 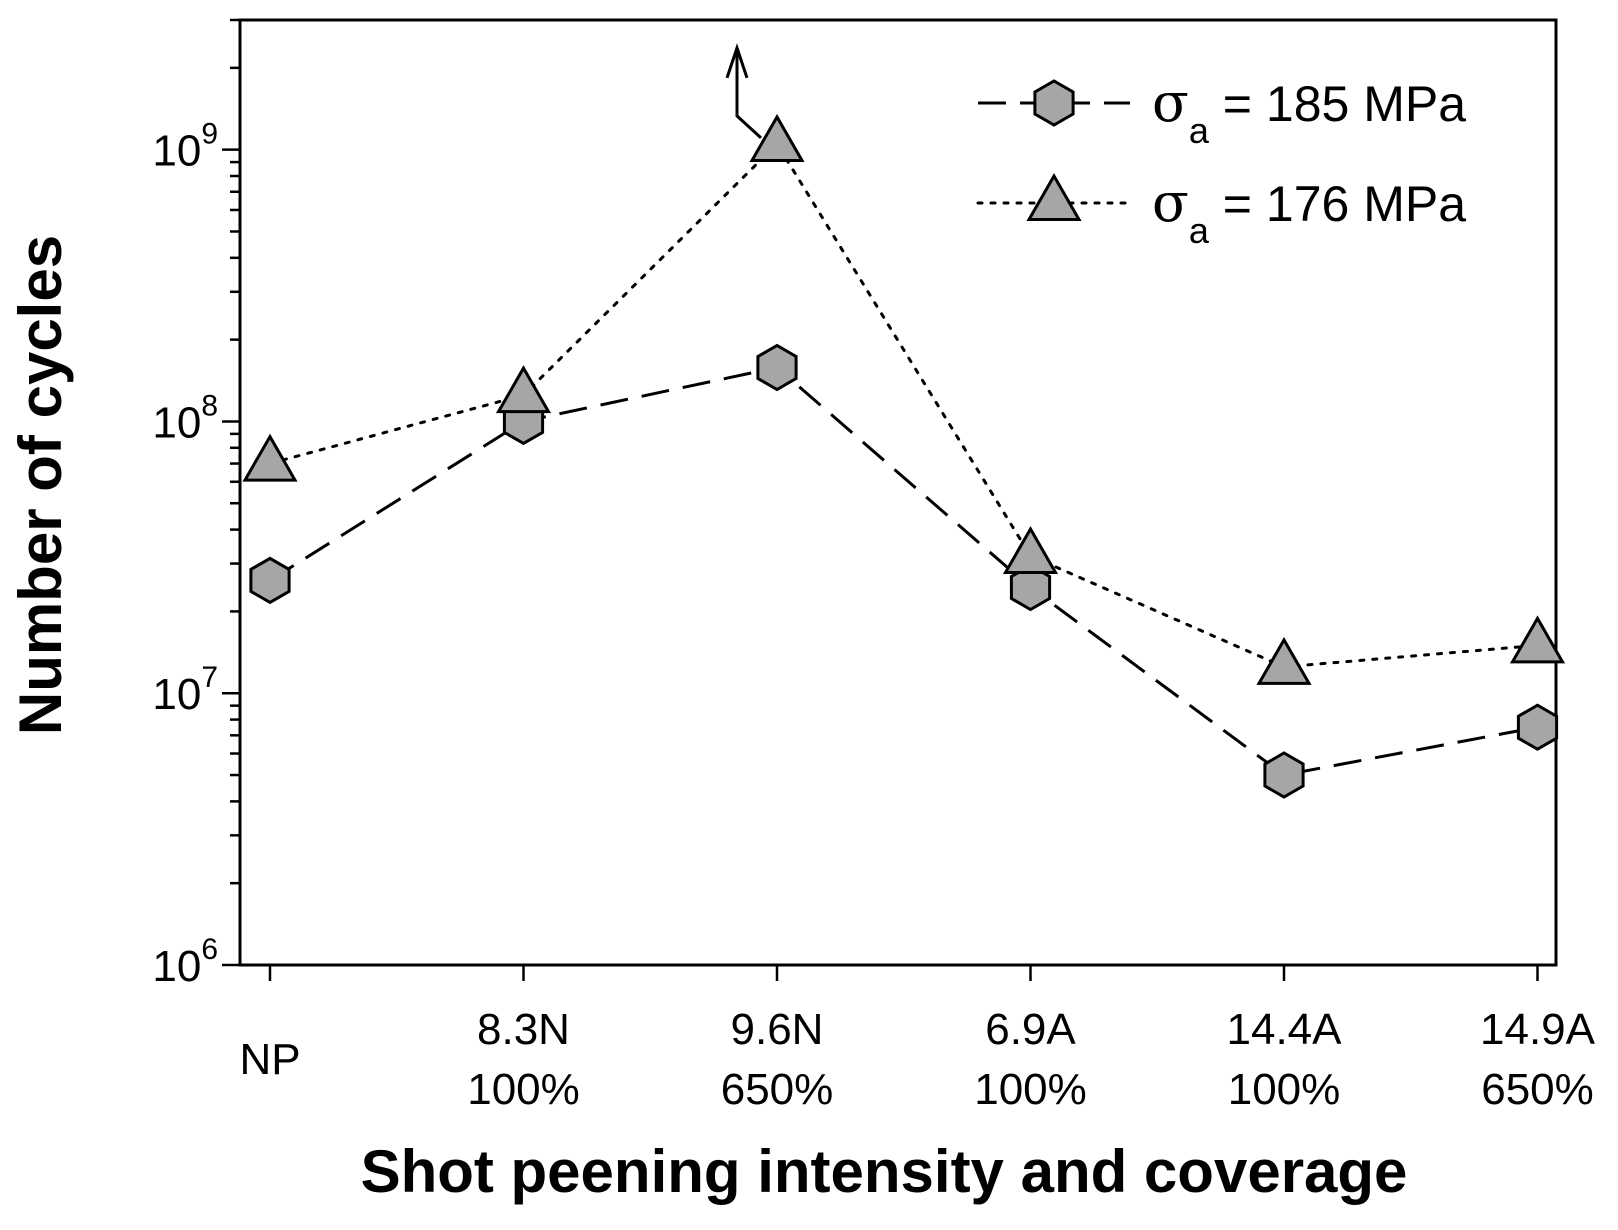 What do you see at coordinates (209, 134) in the screenshot?
I see `y-tick-exponent: 9` at bounding box center [209, 134].